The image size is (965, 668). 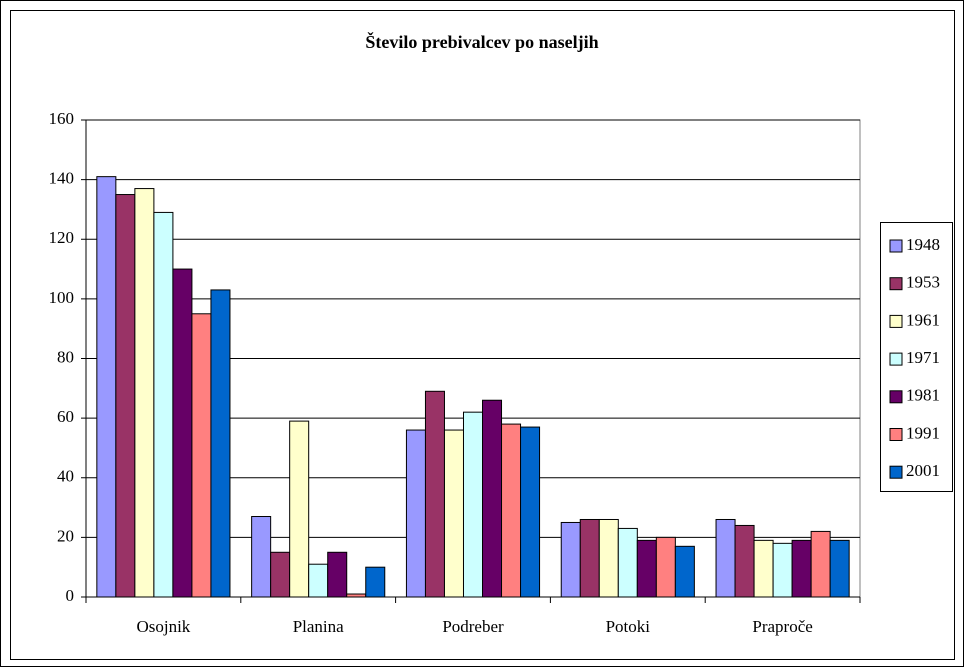 I want to click on y-tick-label: 140, so click(x=62, y=178).